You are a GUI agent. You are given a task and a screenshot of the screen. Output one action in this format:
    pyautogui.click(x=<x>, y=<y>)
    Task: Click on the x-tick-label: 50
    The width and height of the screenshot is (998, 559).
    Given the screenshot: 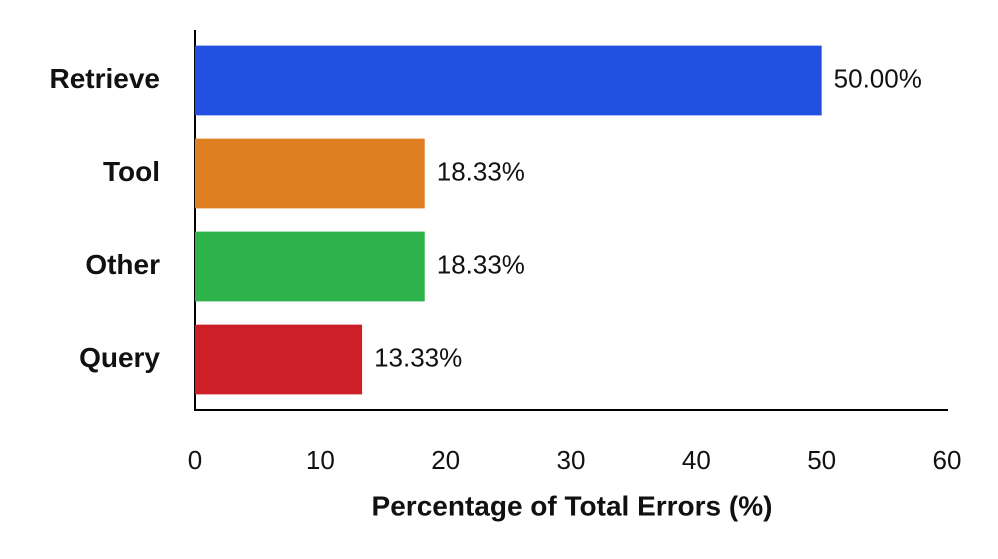 What is the action you would take?
    pyautogui.click(x=821, y=460)
    